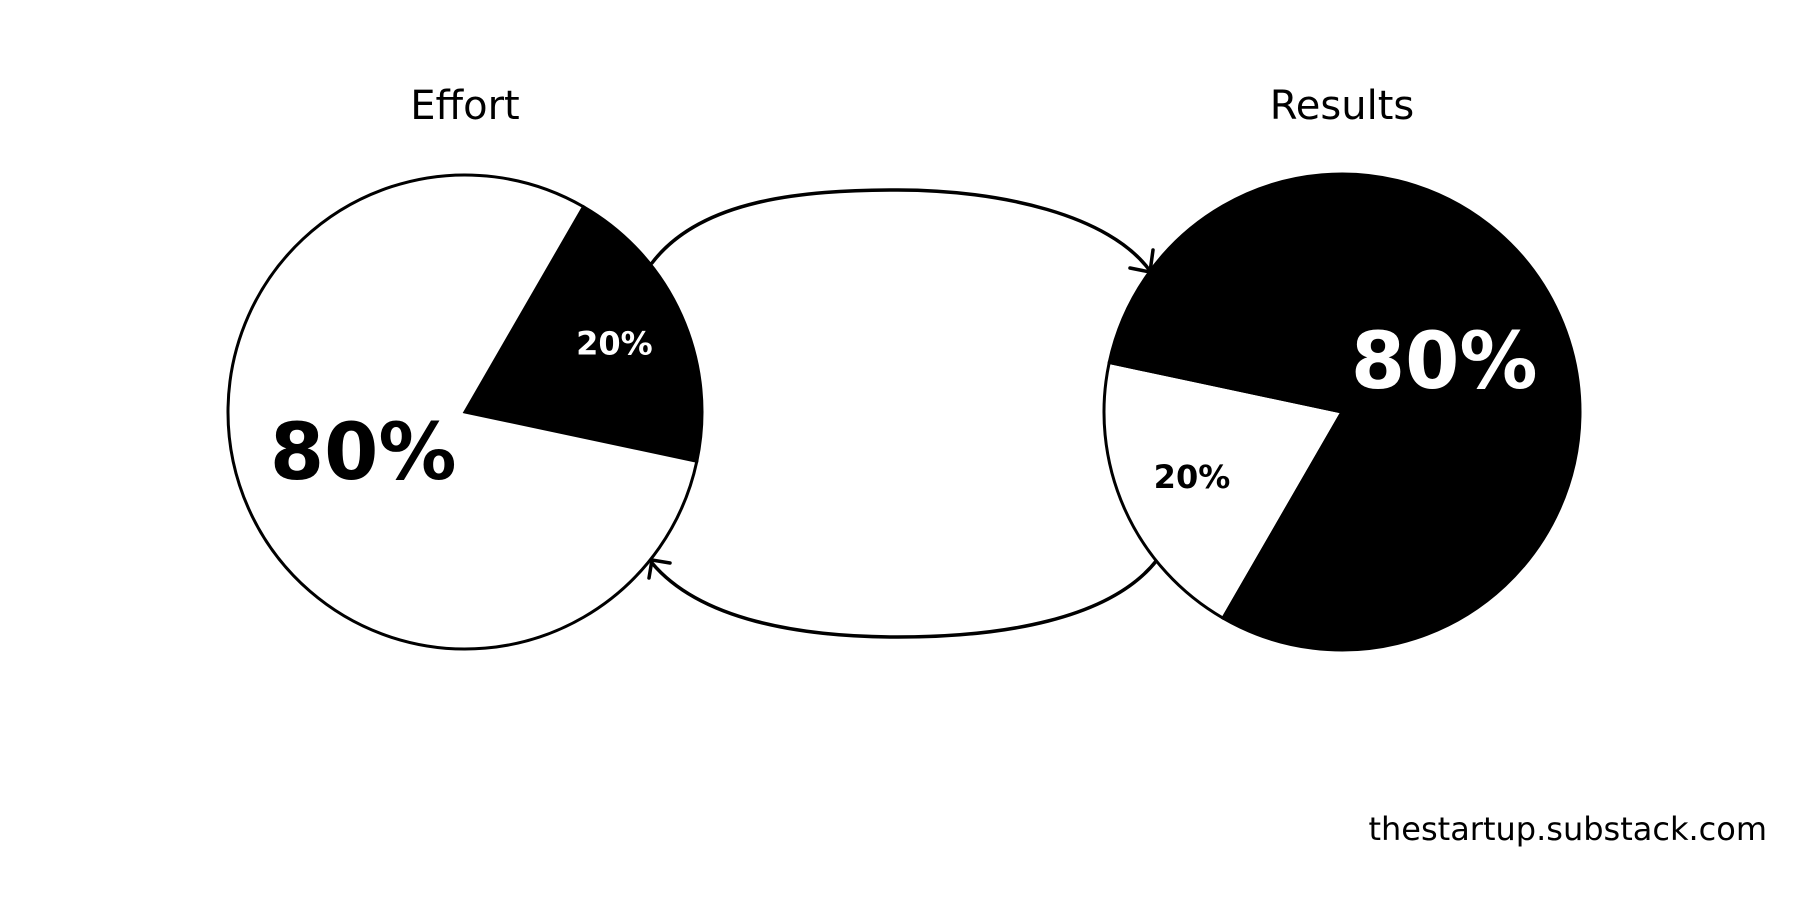 This screenshot has height=904, width=1800. I want to click on pie-title: Effort, so click(464, 106).